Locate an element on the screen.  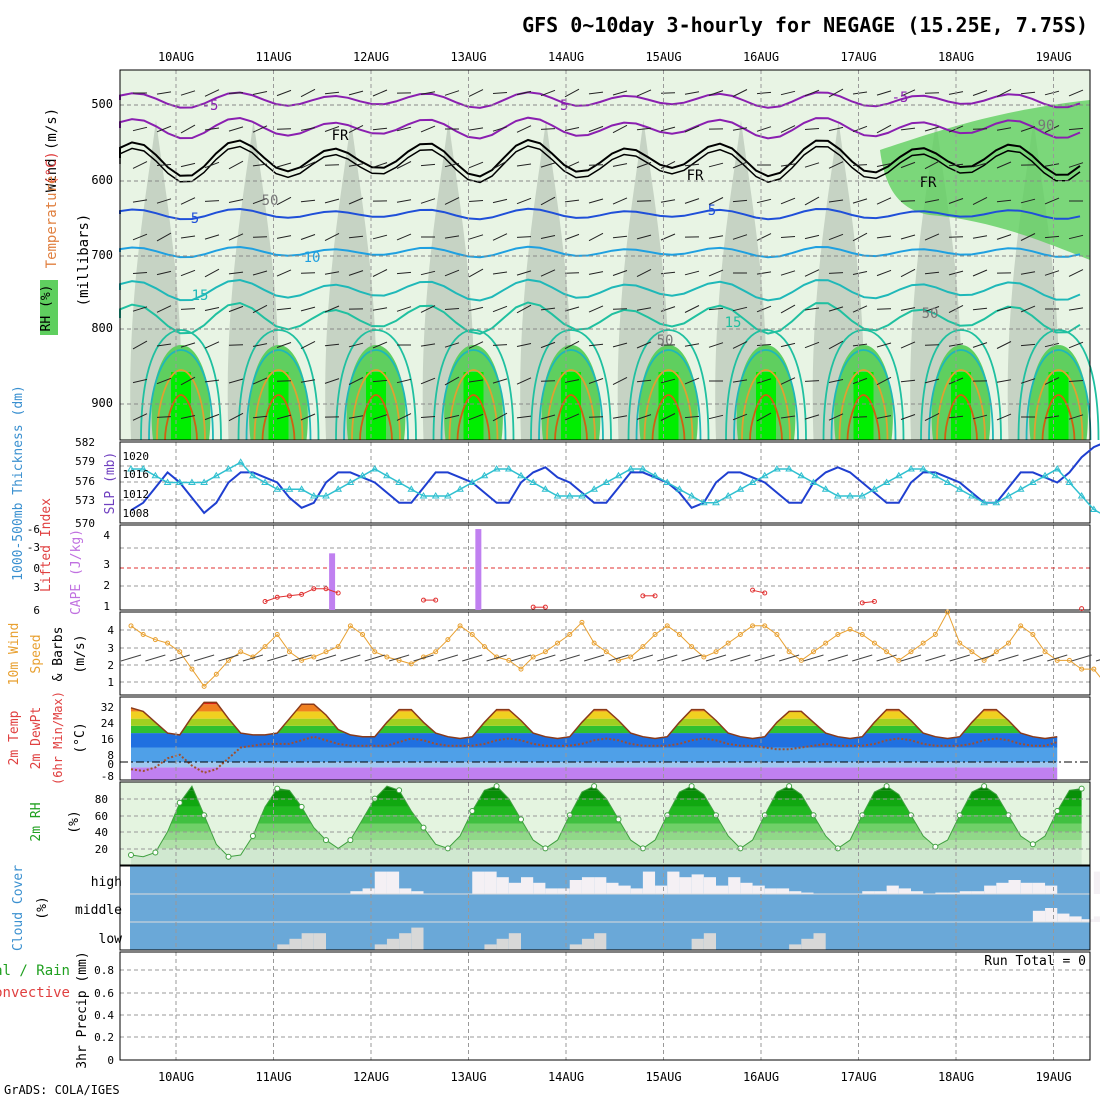
contour-label: FR is located at coordinates (928, 183).